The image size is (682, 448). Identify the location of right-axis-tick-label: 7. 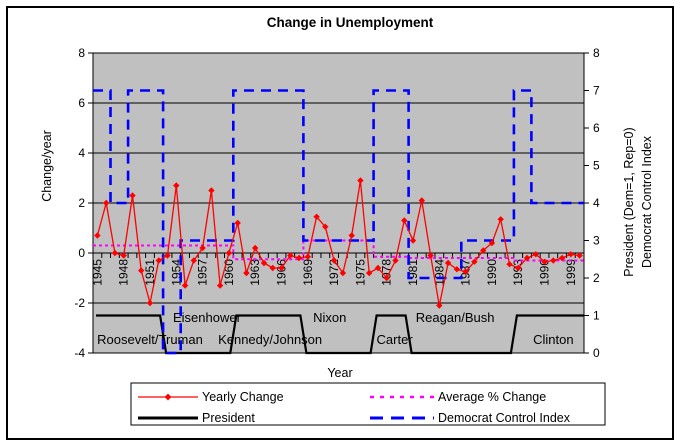
(596, 91).